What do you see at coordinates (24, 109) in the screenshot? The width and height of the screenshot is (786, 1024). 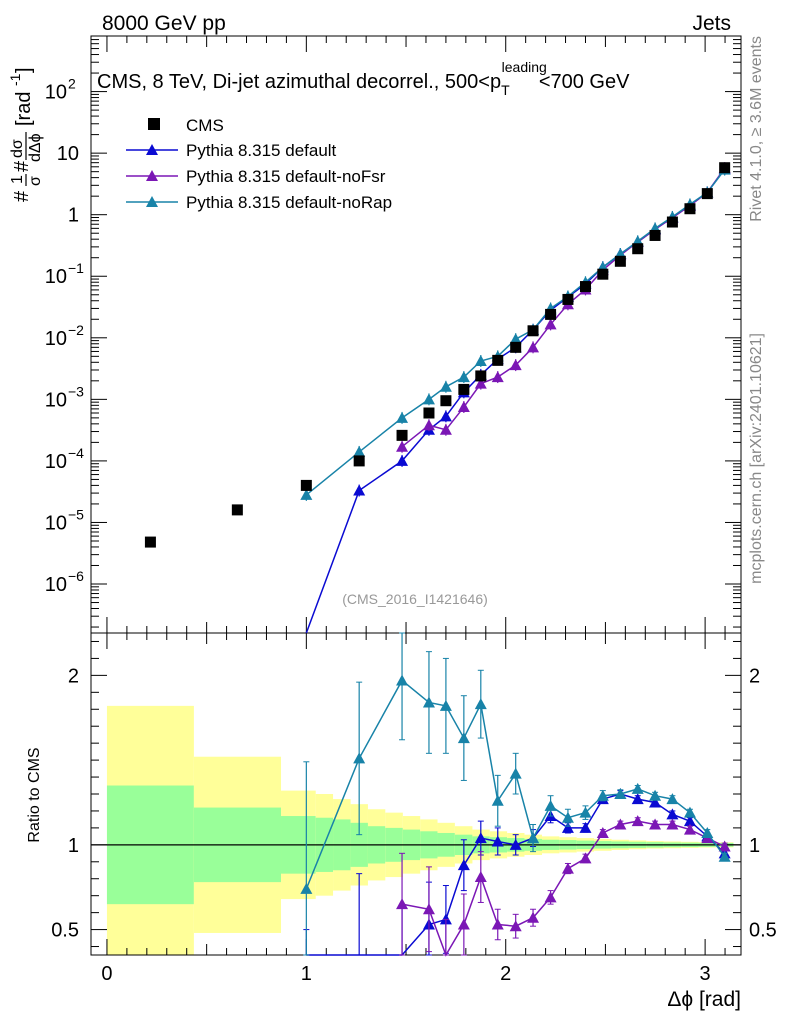 I see `svg-text: [rad` at bounding box center [24, 109].